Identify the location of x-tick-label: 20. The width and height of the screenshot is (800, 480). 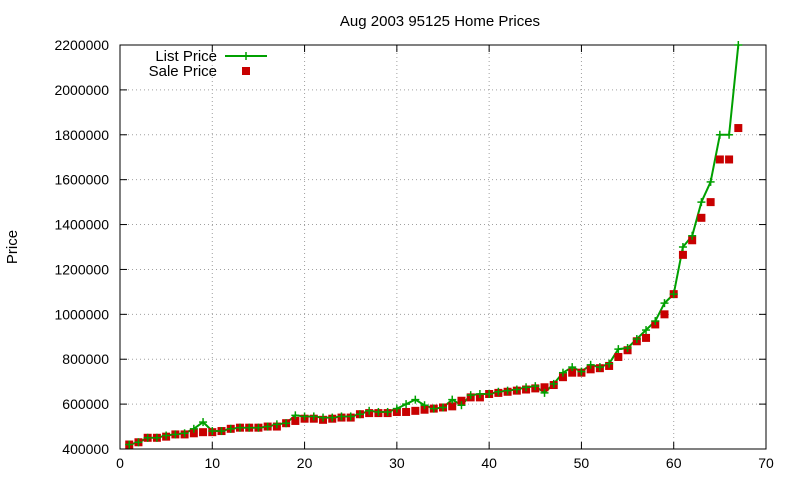
(305, 463).